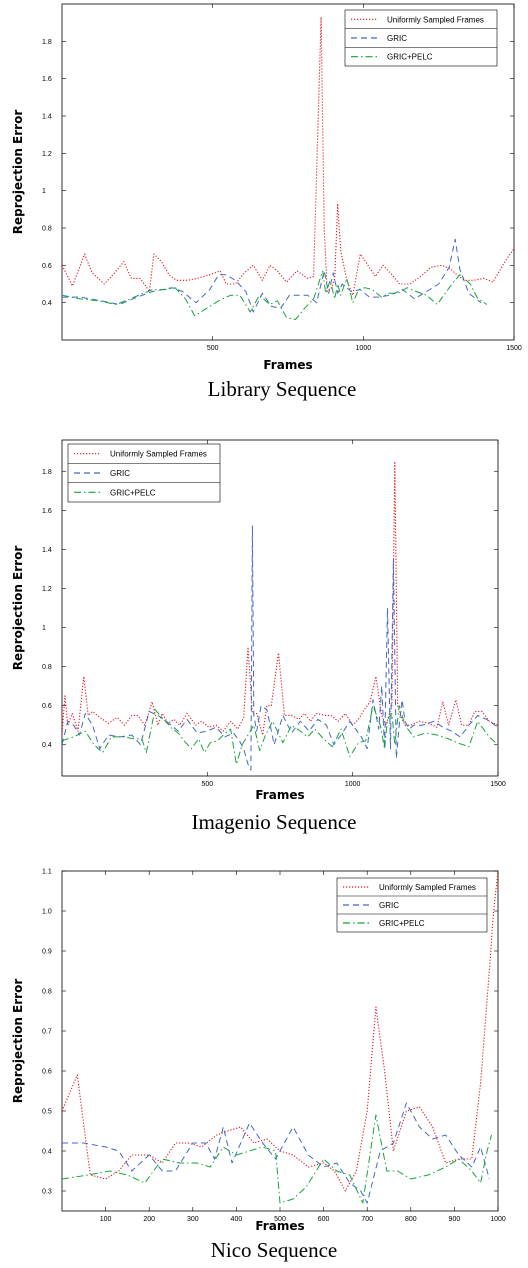 This screenshot has height=1268, width=528. Describe the element at coordinates (47, 303) in the screenshot. I see `library-ytick-label: 0.4` at that location.